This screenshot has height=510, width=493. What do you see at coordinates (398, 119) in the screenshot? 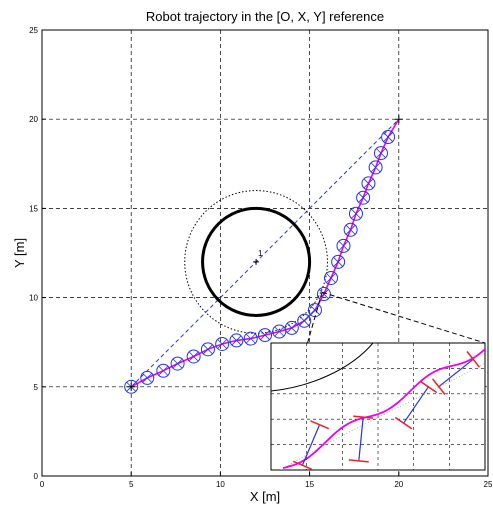
I see `goal-marker` at bounding box center [398, 119].